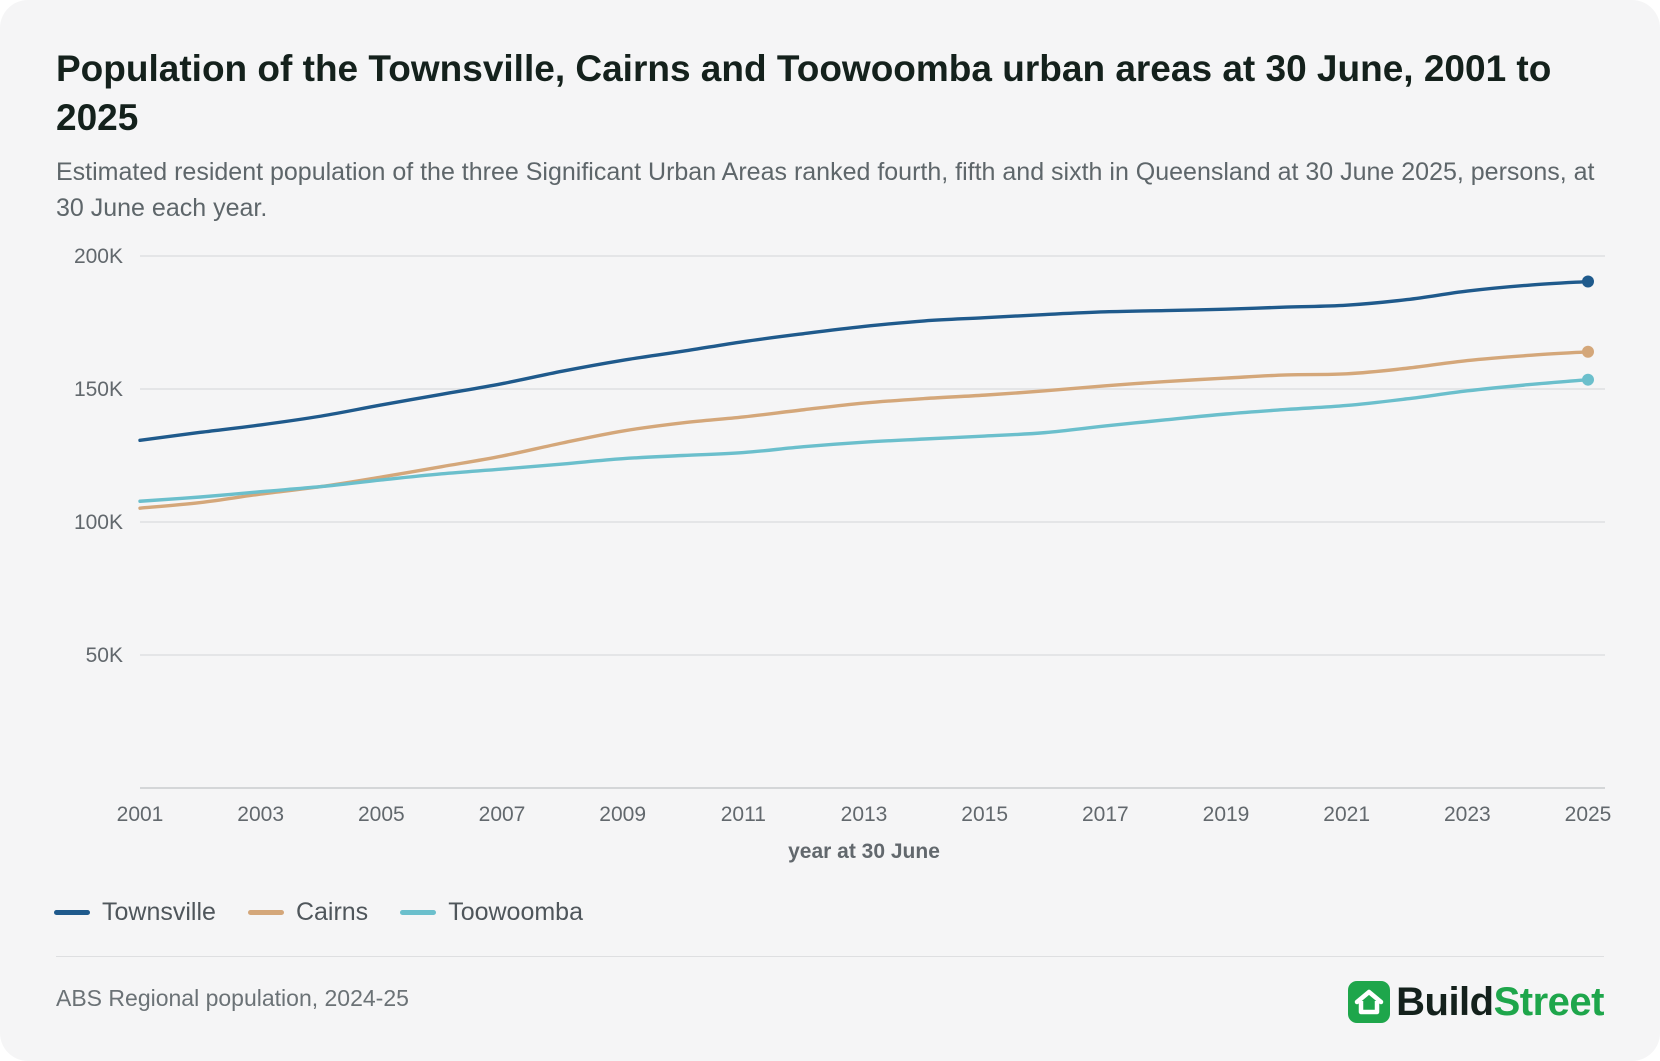 This screenshot has height=1061, width=1660. What do you see at coordinates (265, 912) in the screenshot?
I see `legend-swatch-cairns` at bounding box center [265, 912].